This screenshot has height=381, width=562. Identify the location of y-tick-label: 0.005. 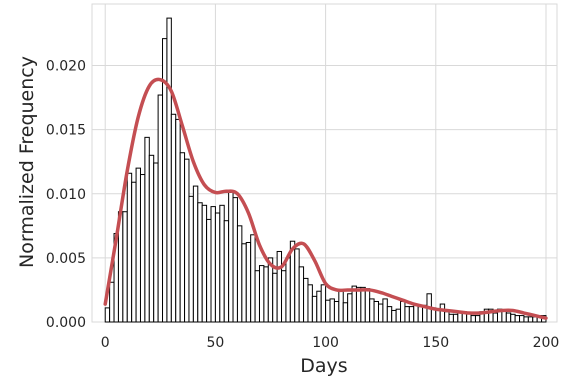
(66, 259).